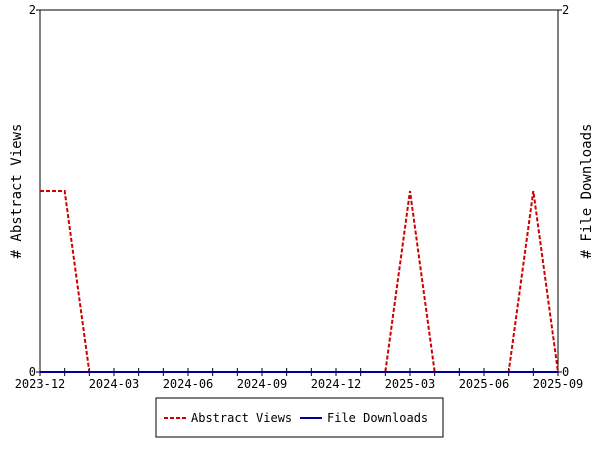  Describe the element at coordinates (114, 384) in the screenshot. I see `x-tick-label: 2024-03` at that location.